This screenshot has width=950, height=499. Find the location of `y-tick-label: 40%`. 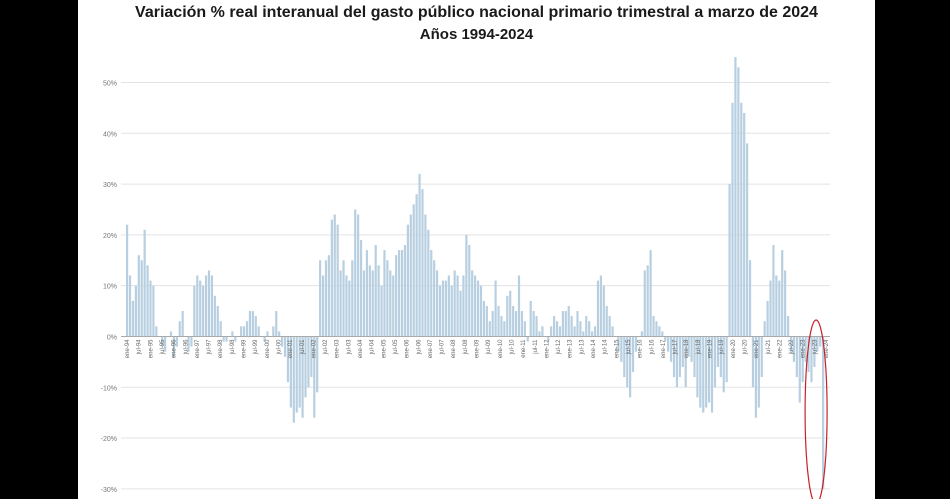

y-tick-label: 40% is located at coordinates (110, 134).